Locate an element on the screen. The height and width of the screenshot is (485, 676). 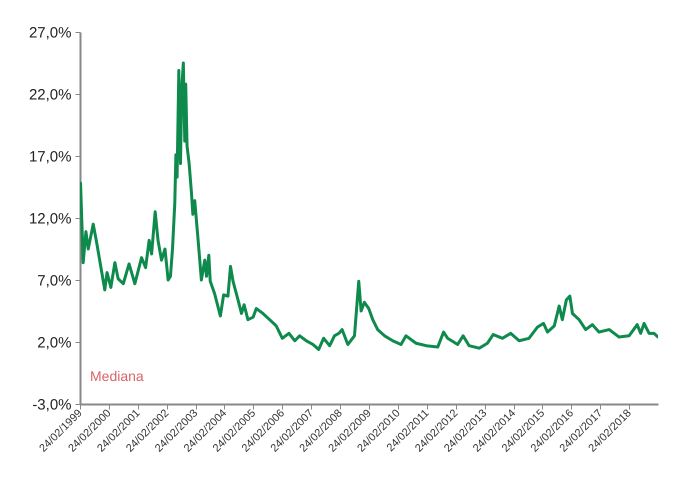
y-tick-label: -3,0% is located at coordinates (52, 405).